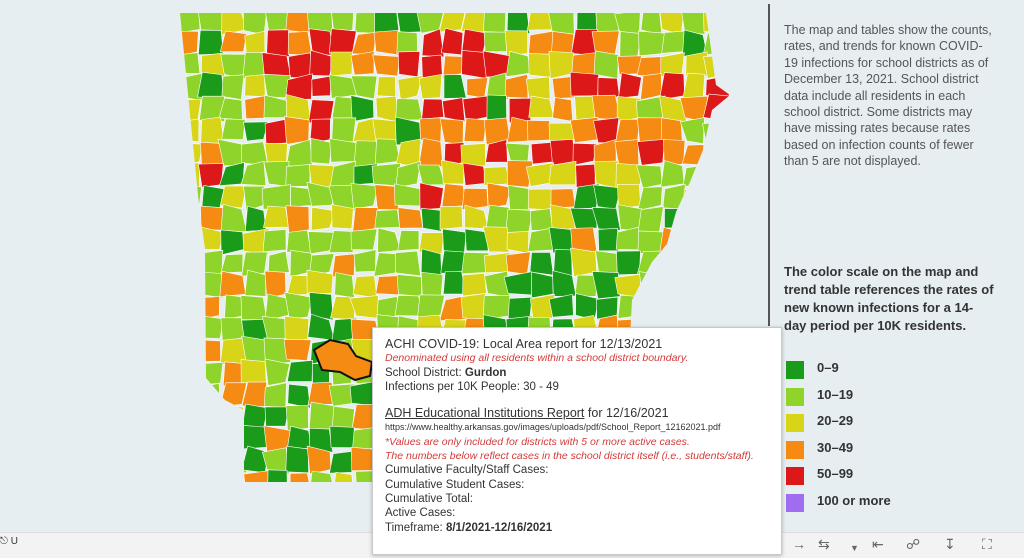 This screenshot has width=1024, height=558. I want to click on undo-button: ⎋ U, so click(9, 541).